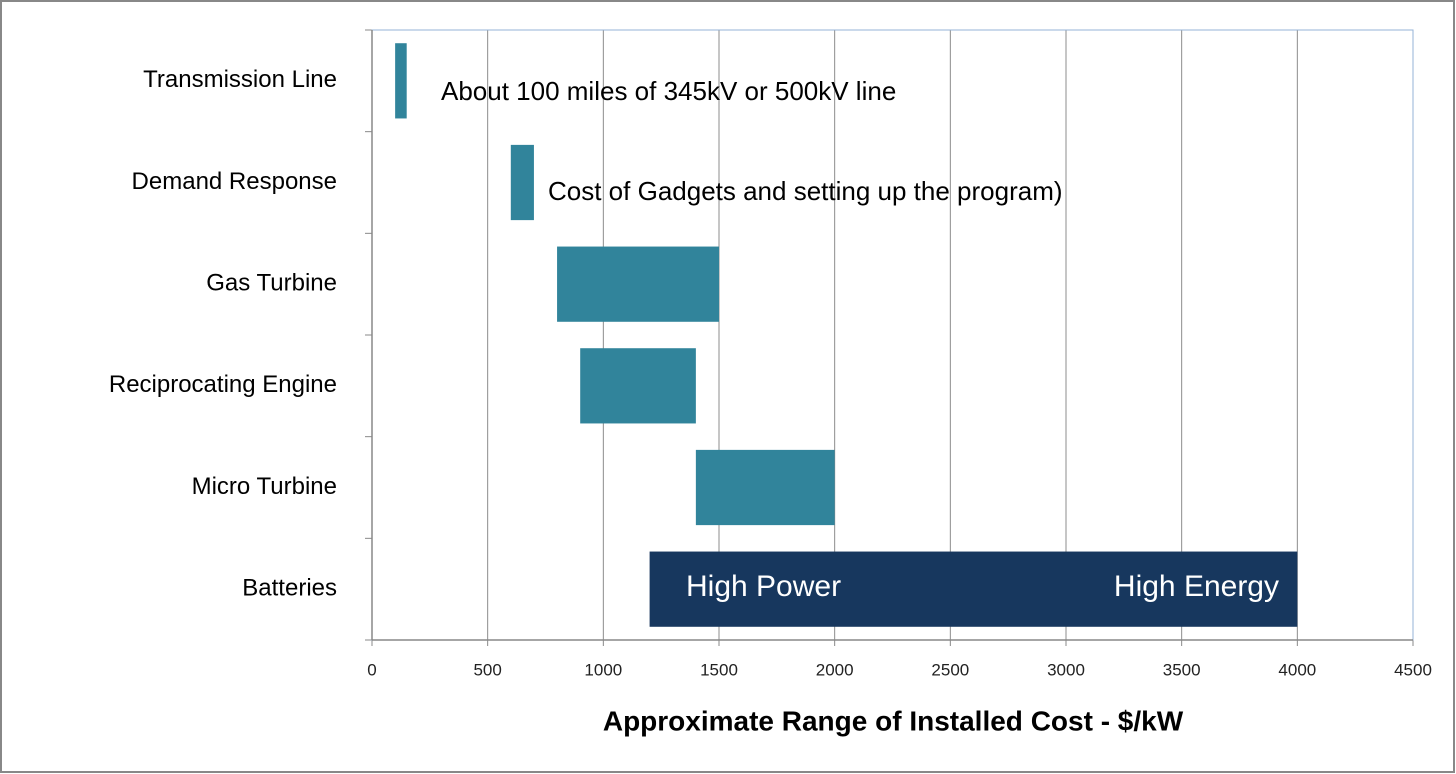 Image resolution: width=1456 pixels, height=774 pixels. I want to click on x-tick-label: 0, so click(371, 669).